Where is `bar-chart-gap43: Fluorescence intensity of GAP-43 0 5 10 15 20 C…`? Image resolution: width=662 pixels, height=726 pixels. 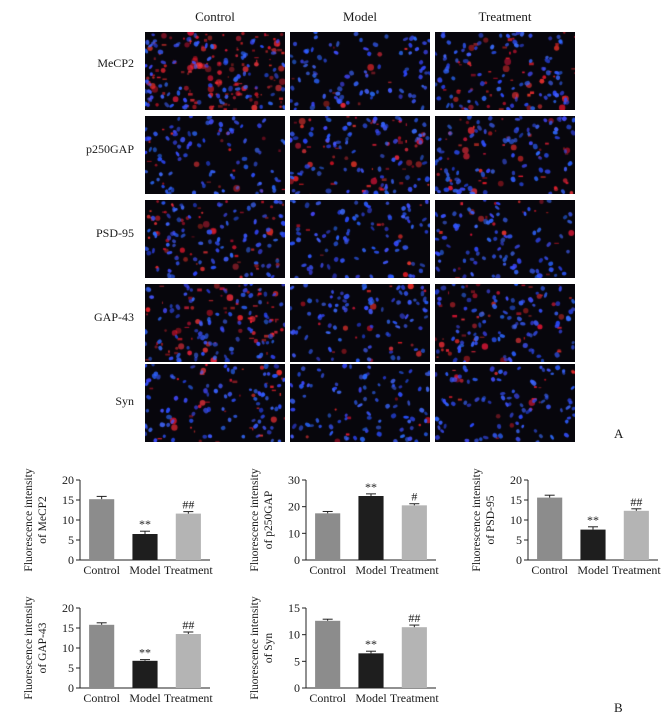 bar-chart-gap43: Fluorescence intensity of GAP-43 0 5 10 15 20 C… is located at coordinates (118, 650).